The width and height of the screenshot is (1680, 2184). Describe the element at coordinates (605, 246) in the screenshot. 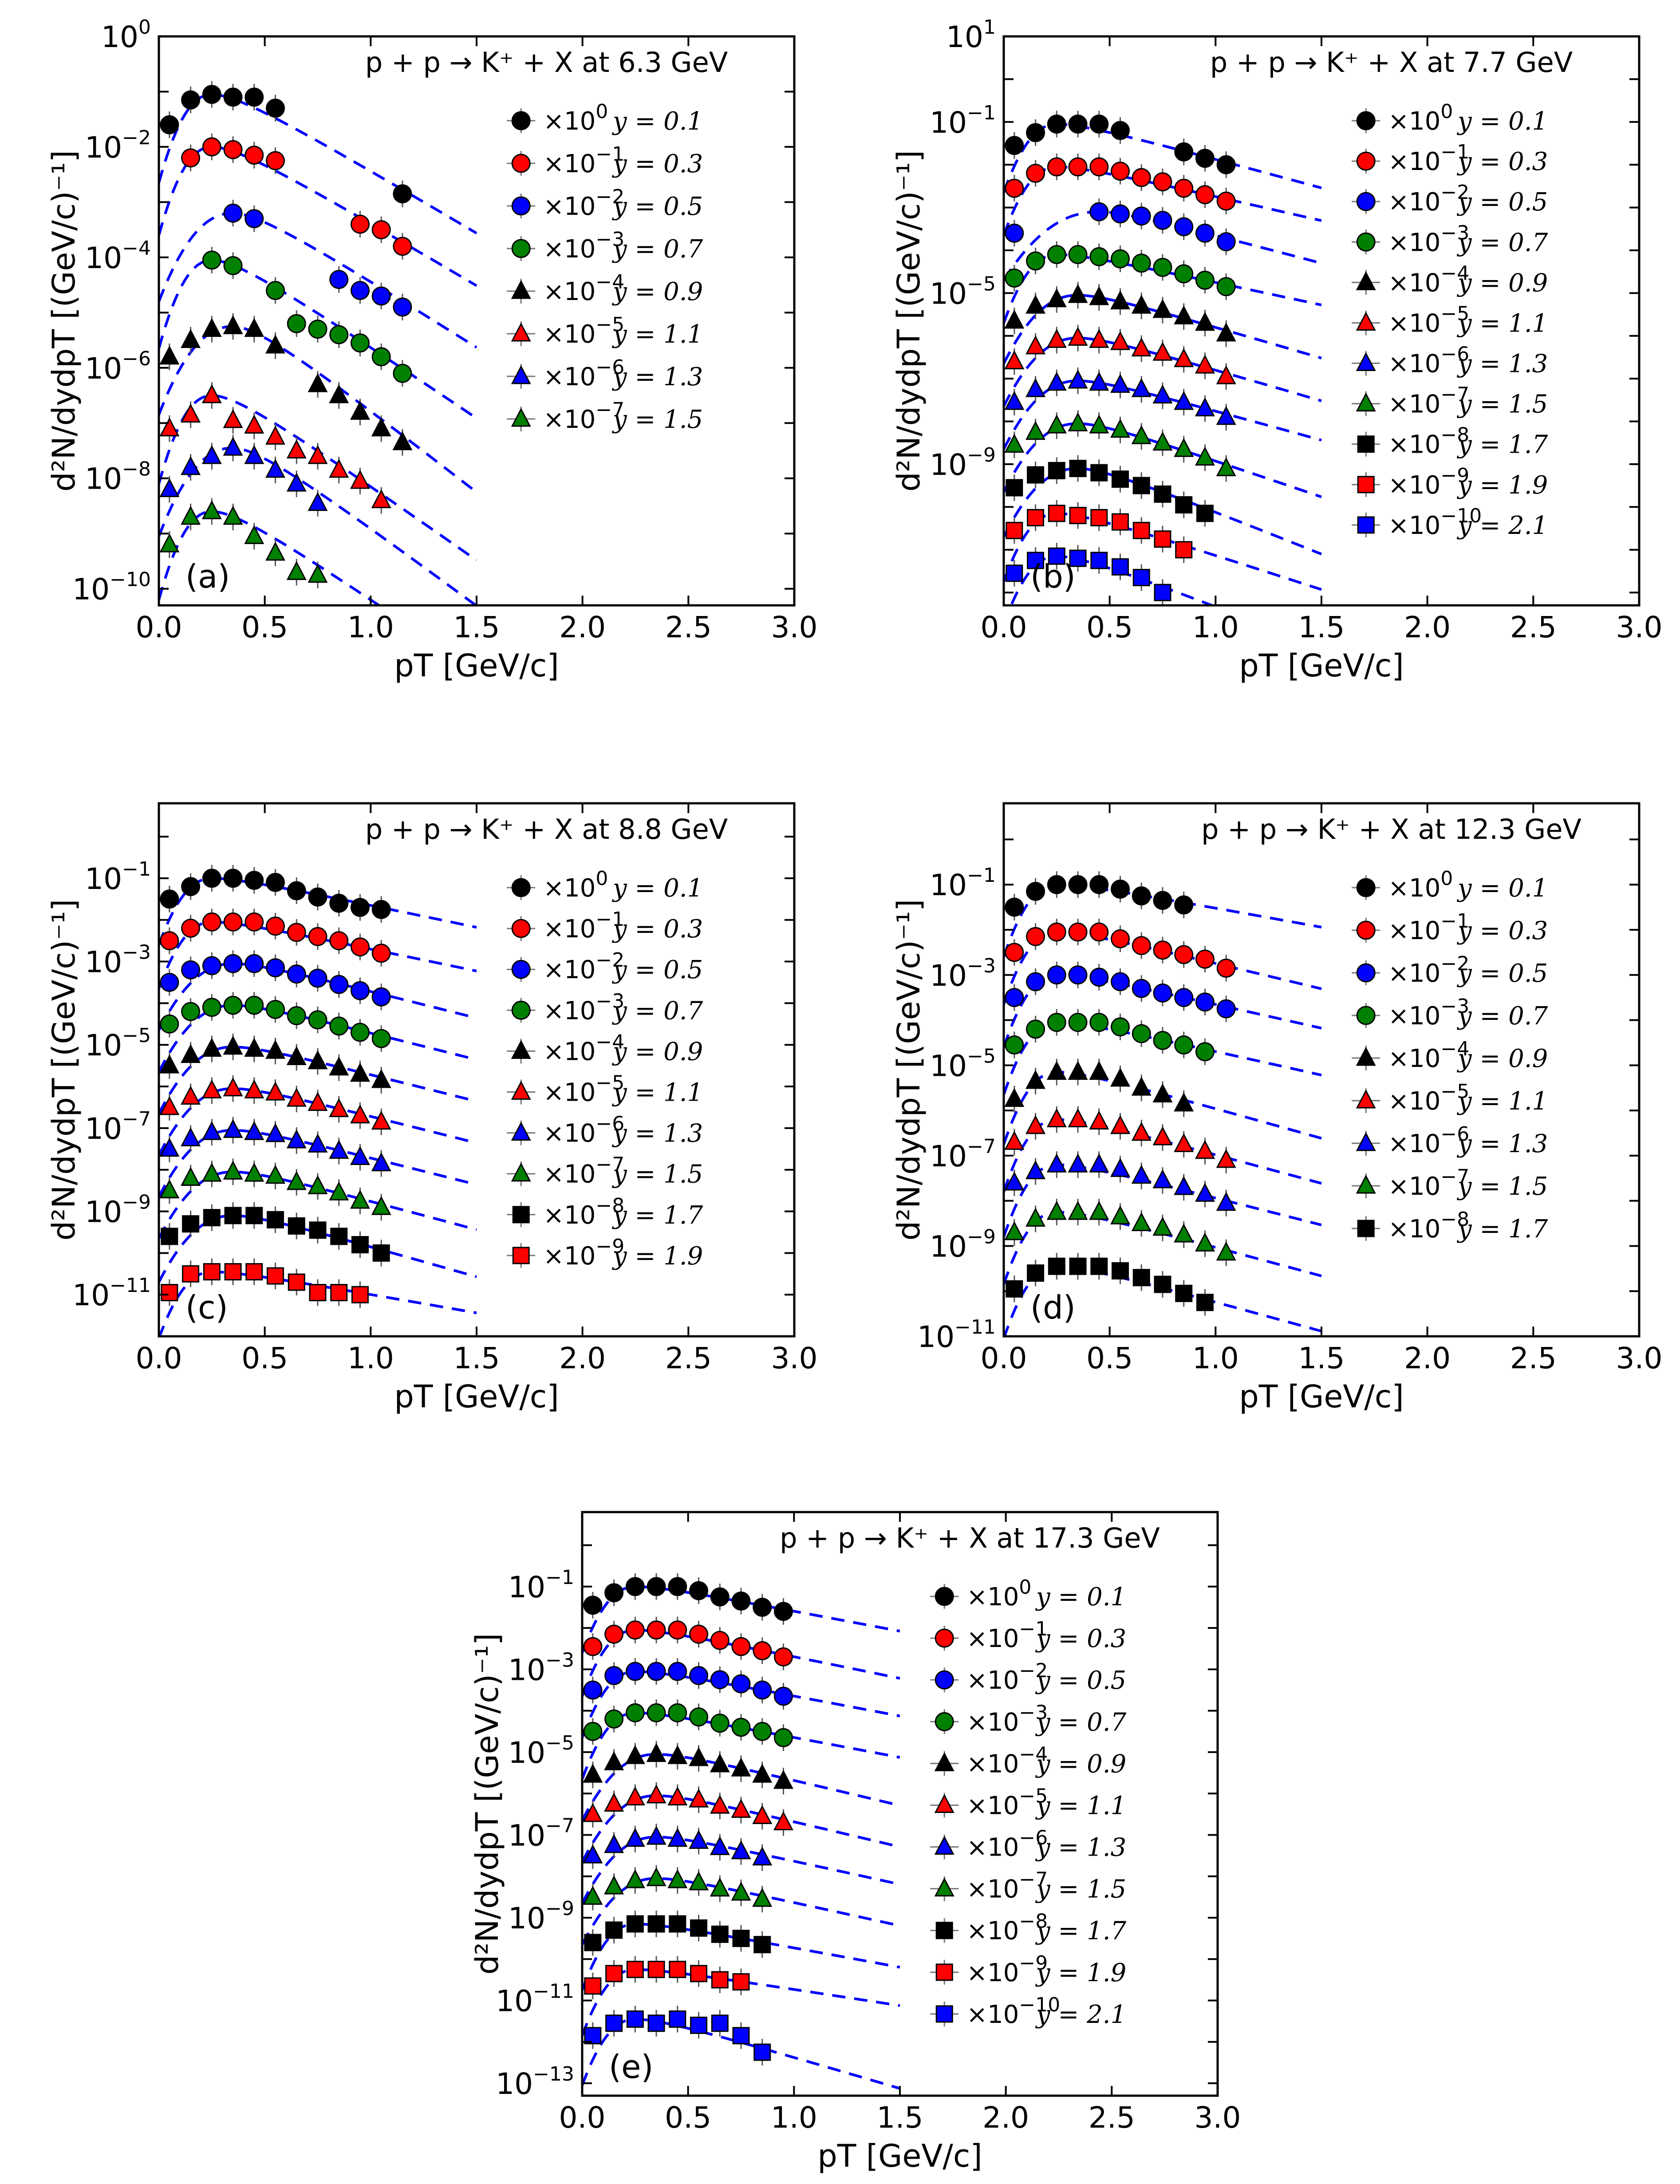

I see `legend-entry: ×10−3y = 0.7` at that location.